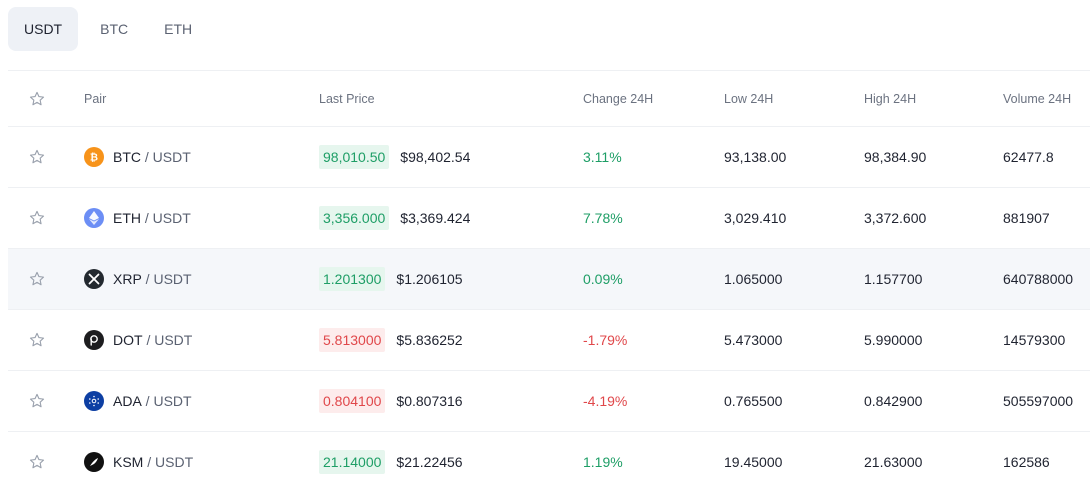  I want to click on change-24h: 3.11%, so click(602, 157).